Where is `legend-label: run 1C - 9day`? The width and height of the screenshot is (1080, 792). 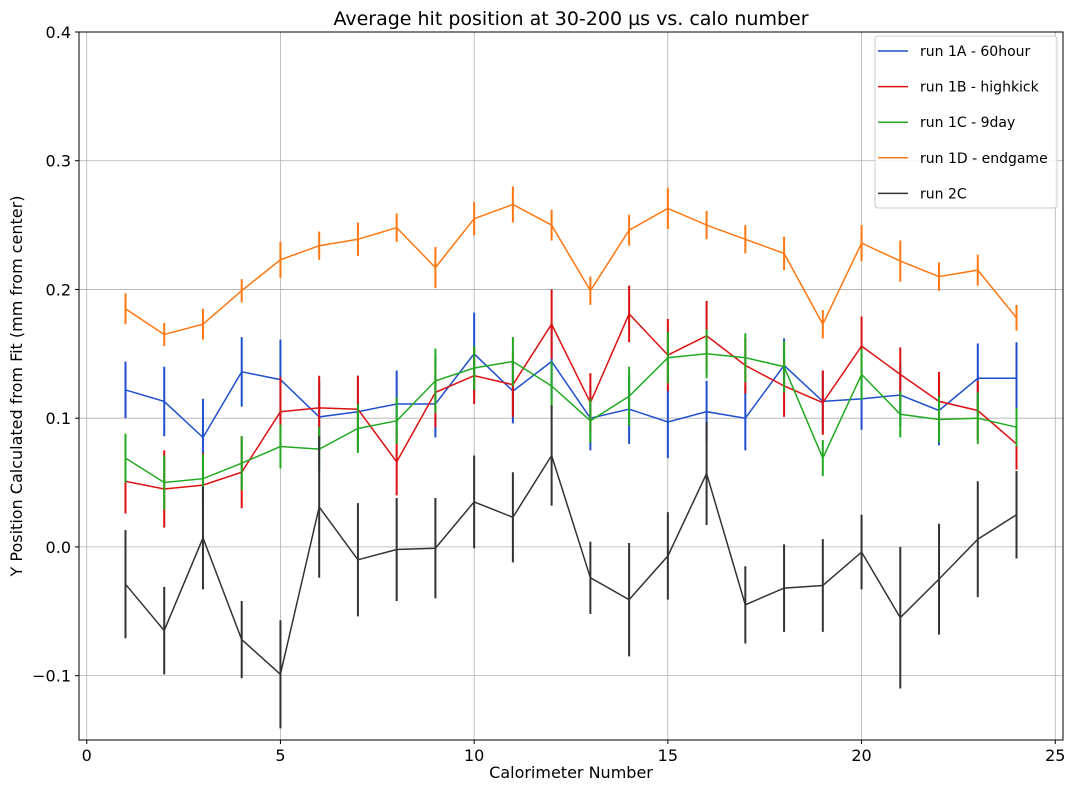
legend-label: run 1C - 9day is located at coordinates (967, 123).